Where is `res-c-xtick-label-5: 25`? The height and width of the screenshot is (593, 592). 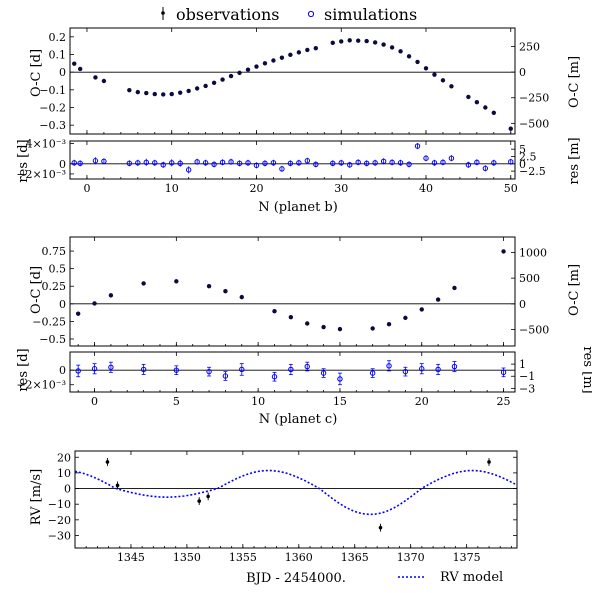 res-c-xtick-label-5: 25 is located at coordinates (504, 401).